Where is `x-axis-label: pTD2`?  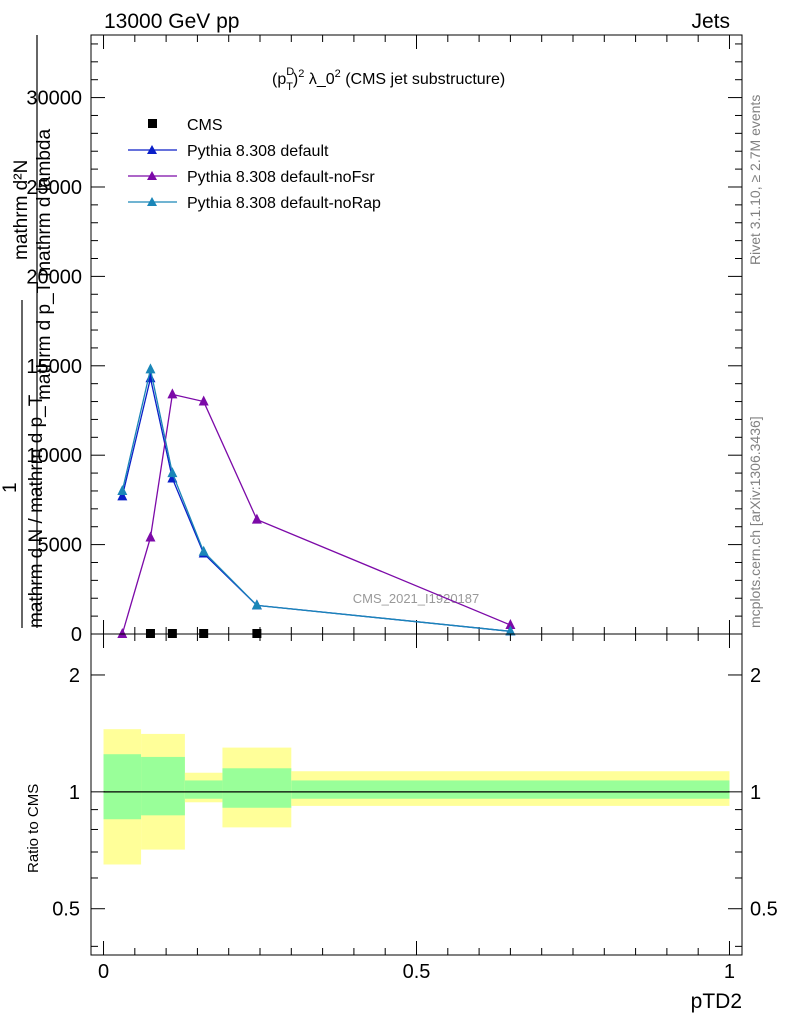
x-axis-label: pTD2 is located at coordinates (716, 1001).